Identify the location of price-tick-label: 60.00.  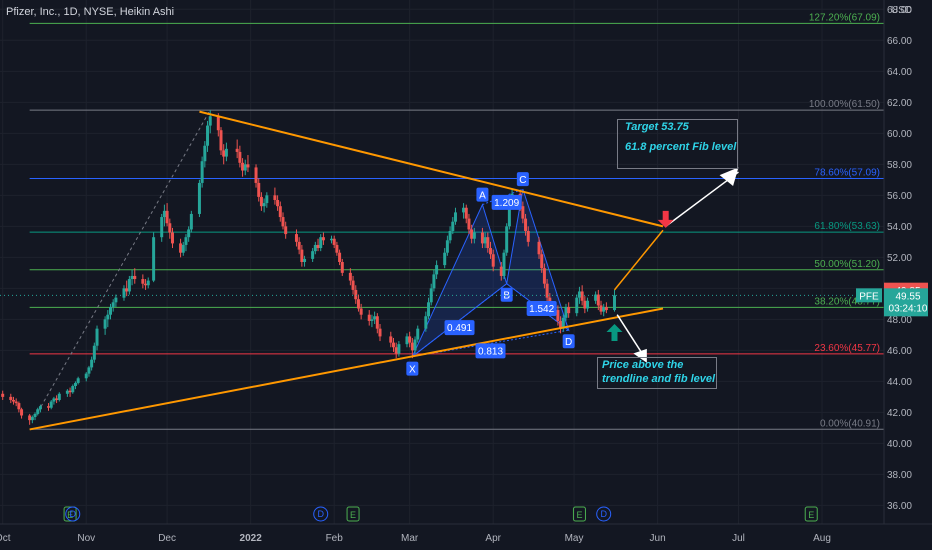
(899, 134).